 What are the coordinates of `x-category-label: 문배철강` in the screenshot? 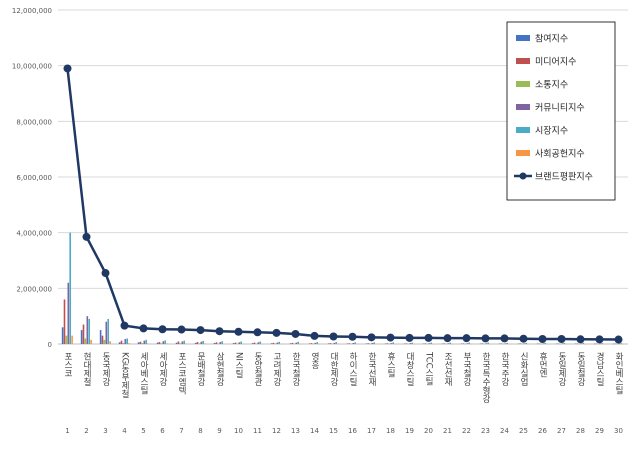 It's located at (201, 369).